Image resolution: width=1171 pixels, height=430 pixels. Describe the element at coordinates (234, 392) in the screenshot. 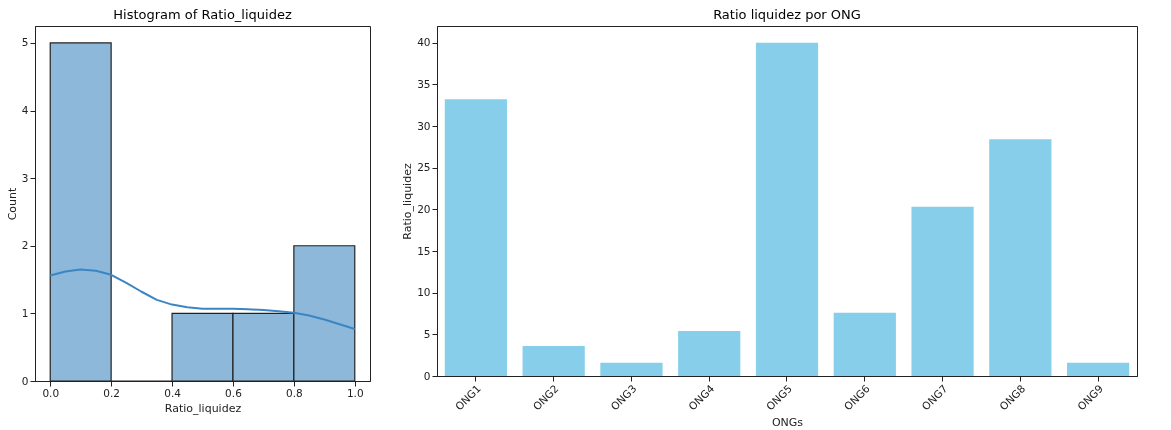

I see `x-tick-label: 0.6` at that location.